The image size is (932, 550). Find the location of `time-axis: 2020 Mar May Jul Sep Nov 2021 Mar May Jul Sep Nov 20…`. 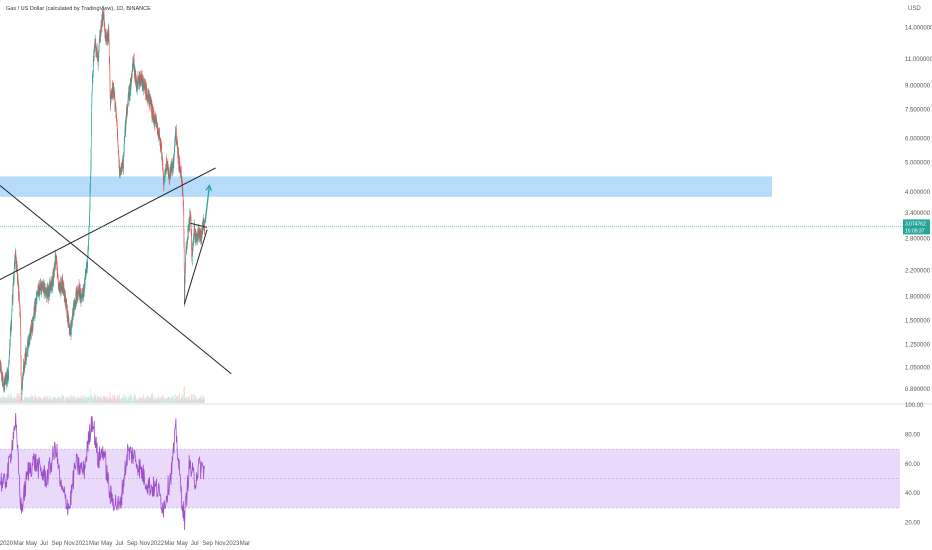

time-axis: 2020 Mar May Jul Sep Nov 2021 Mar May Jul Sep Nov 20… is located at coordinates (125, 544).